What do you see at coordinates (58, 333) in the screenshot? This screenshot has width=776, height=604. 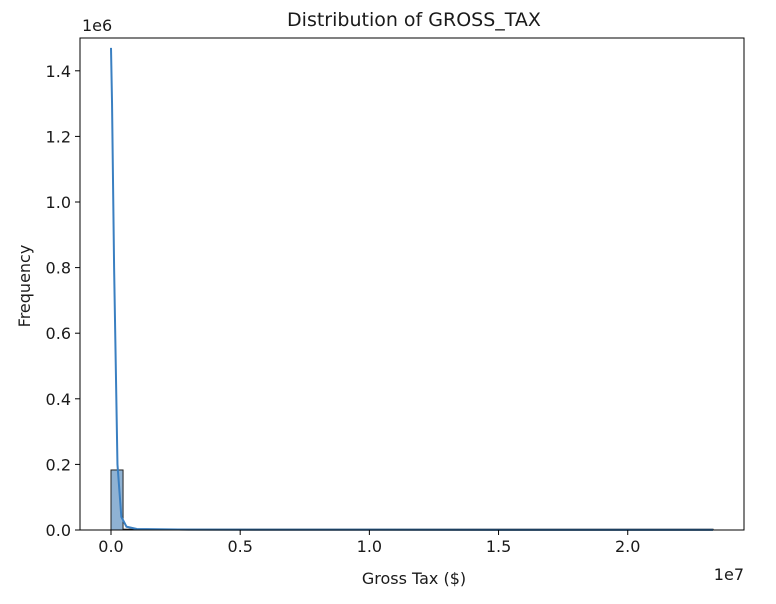 I see `y-tick-label-3: 0.6` at bounding box center [58, 333].